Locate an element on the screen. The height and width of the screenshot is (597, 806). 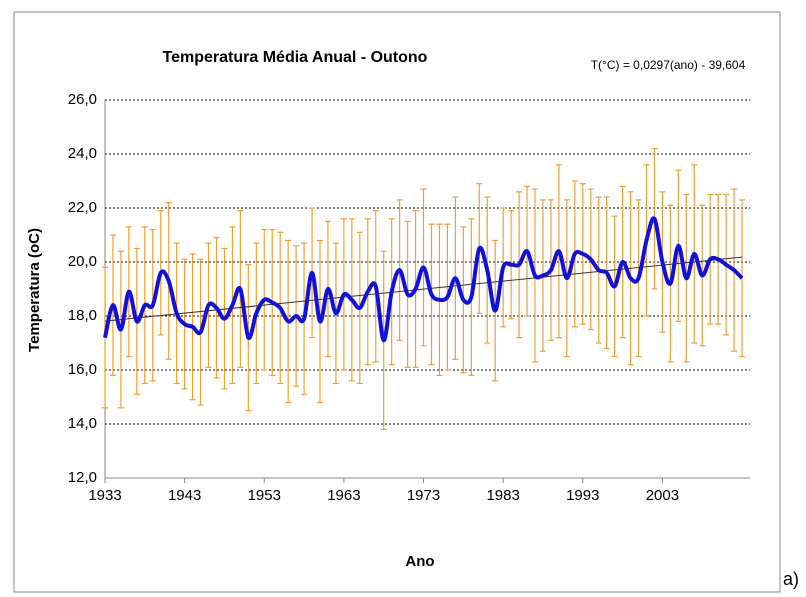
x-tick-label: 1973 is located at coordinates (423, 495).